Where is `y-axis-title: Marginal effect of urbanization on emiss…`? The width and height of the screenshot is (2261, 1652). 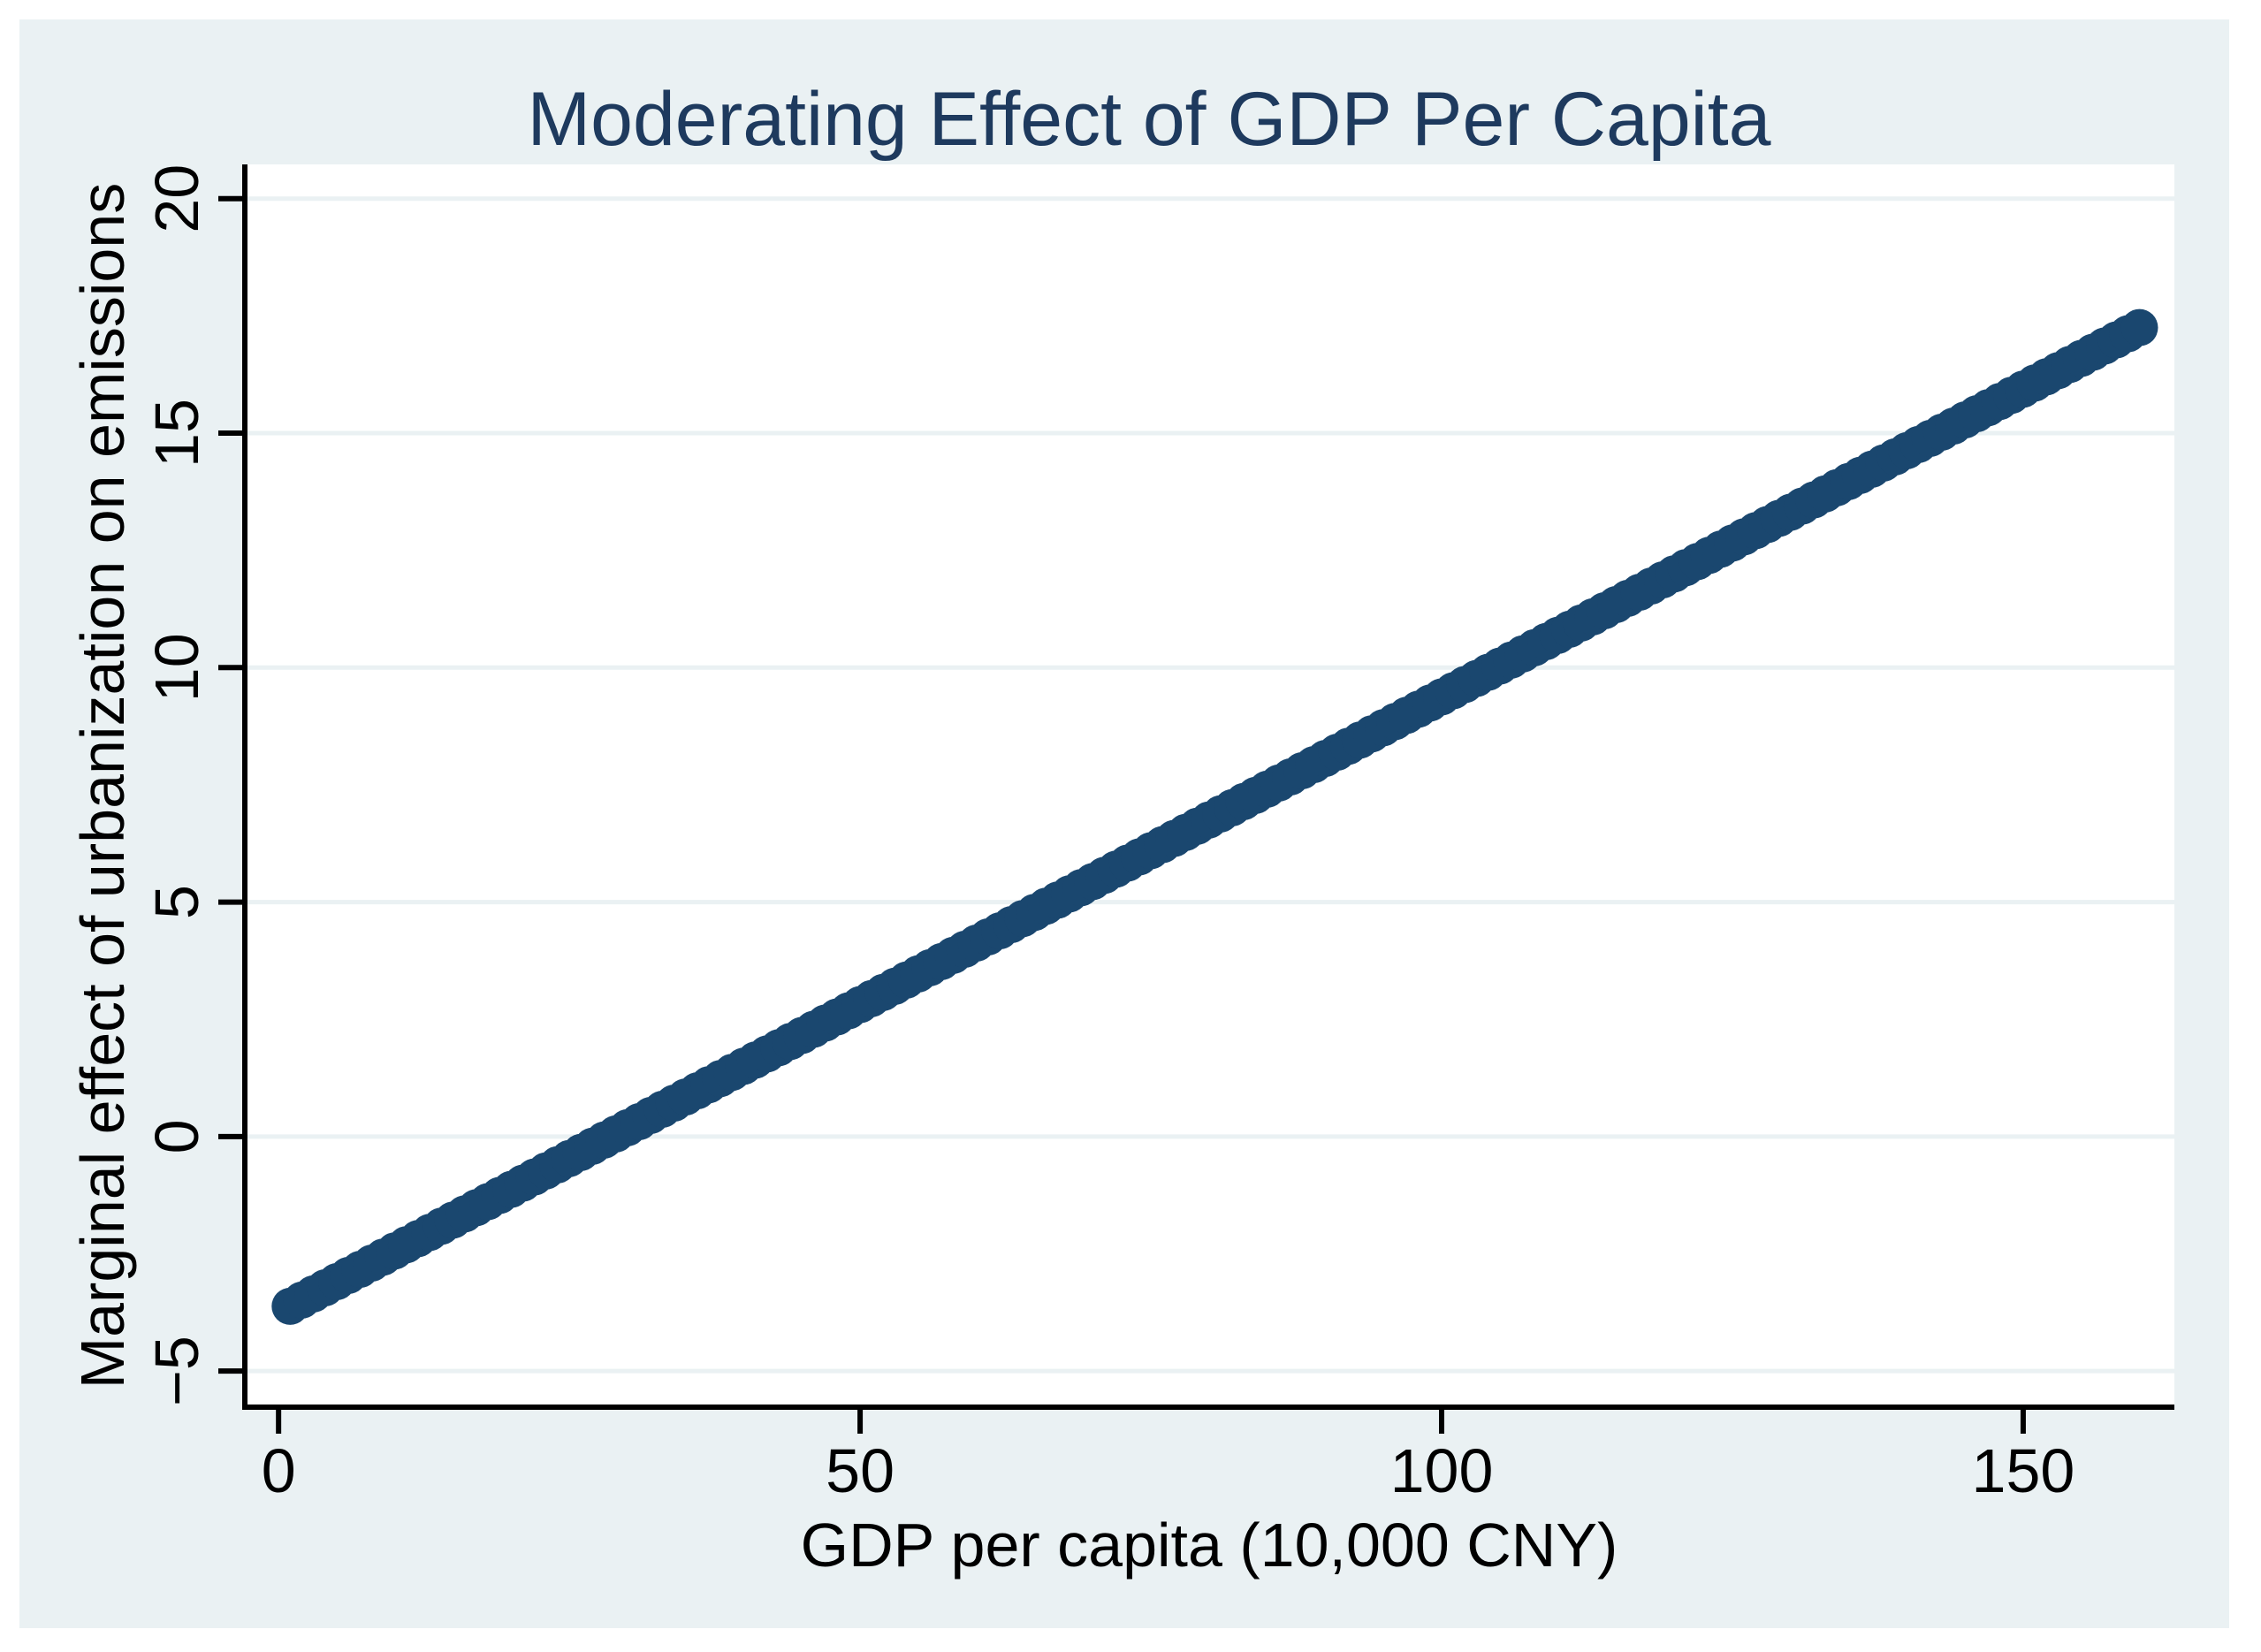 y-axis-title: Marginal effect of urbanization on emiss… is located at coordinates (102, 786).